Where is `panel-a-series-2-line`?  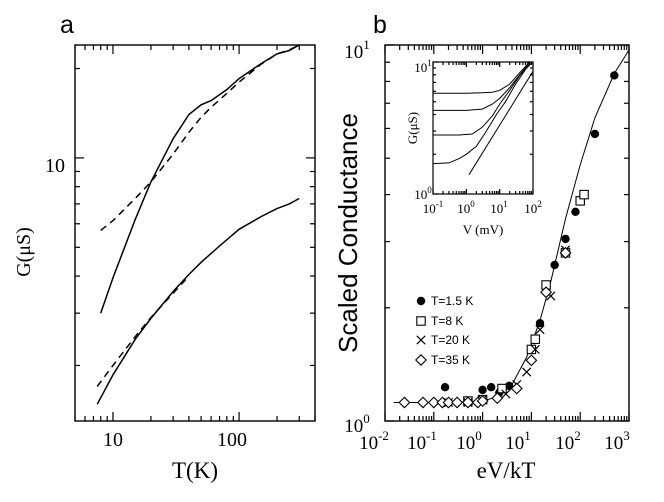 panel-a-series-2-line is located at coordinates (200, 137).